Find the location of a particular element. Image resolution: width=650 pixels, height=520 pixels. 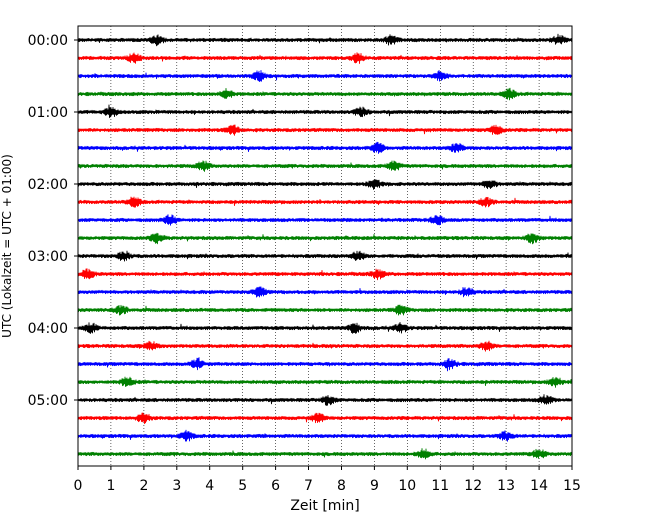

x-tick-label: 6 is located at coordinates (275, 486).